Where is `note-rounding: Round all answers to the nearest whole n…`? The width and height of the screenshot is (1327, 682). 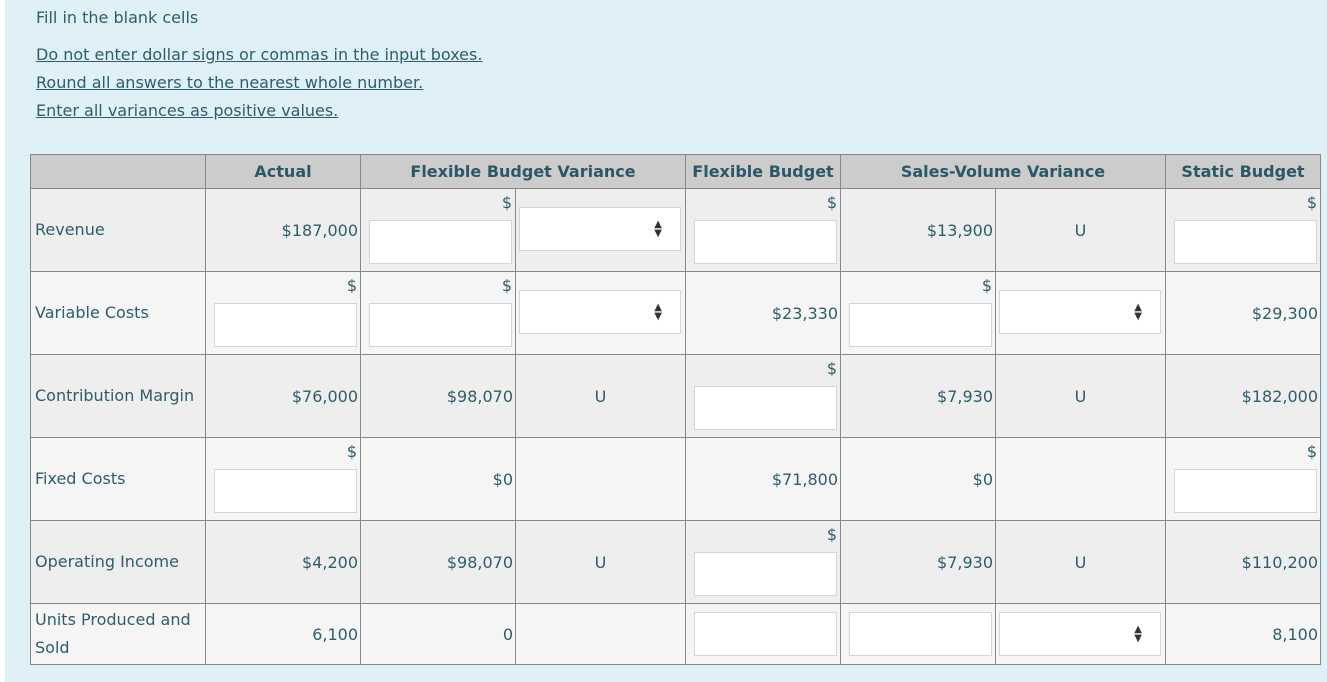 note-rounding: Round all answers to the nearest whole n… is located at coordinates (230, 82).